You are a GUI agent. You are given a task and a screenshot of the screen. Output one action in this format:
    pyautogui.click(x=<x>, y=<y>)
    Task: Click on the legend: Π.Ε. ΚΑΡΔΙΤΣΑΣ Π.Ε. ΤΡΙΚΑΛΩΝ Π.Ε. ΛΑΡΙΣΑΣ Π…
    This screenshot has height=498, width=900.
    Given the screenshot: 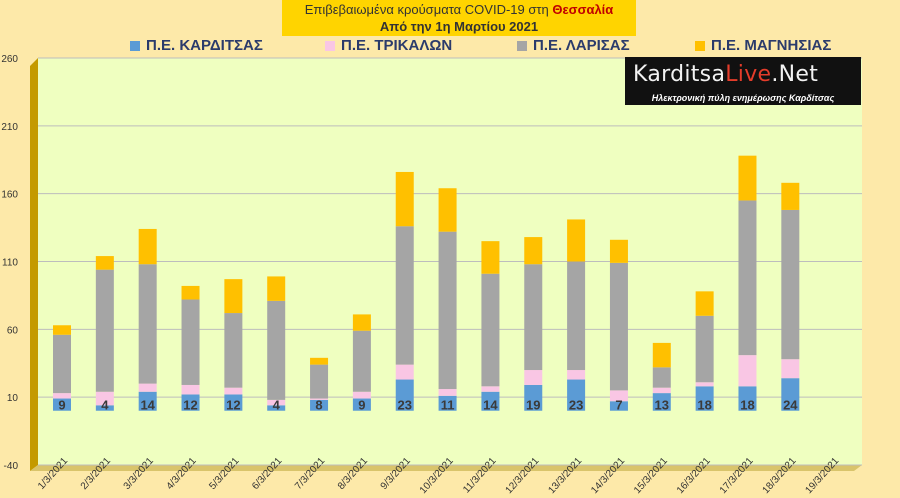 What is the action you would take?
    pyautogui.click(x=450, y=47)
    